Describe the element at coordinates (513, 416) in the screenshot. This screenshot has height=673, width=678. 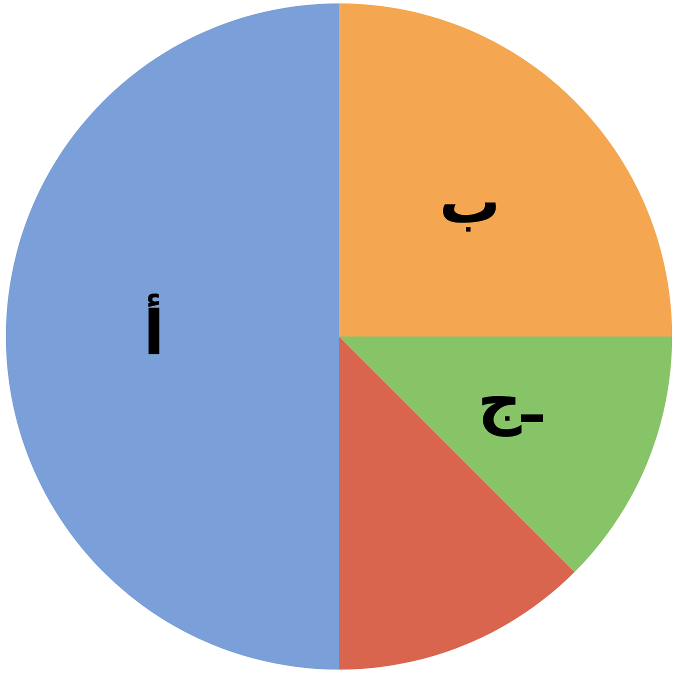
I see `slice-label: جـ` at that location.